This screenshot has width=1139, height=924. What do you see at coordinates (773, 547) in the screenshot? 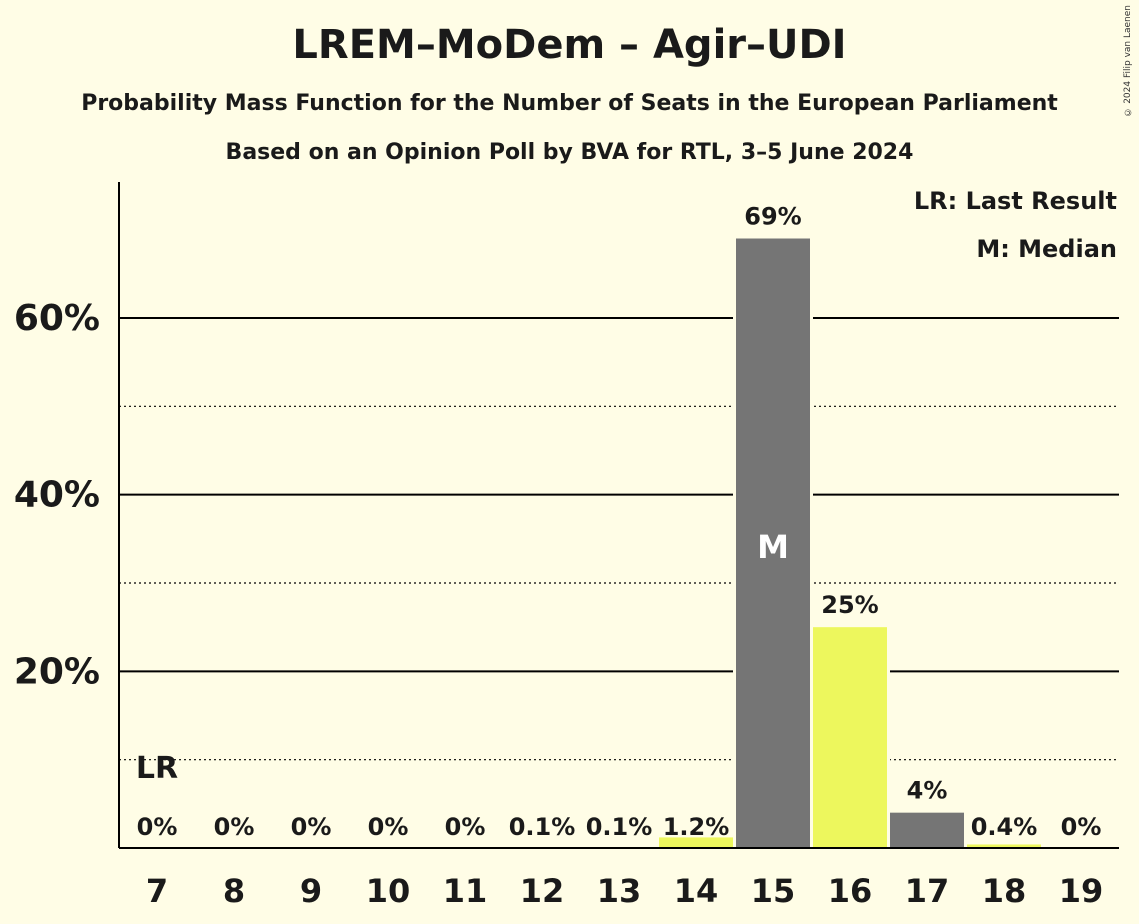
I see `median-marker: M` at bounding box center [773, 547].